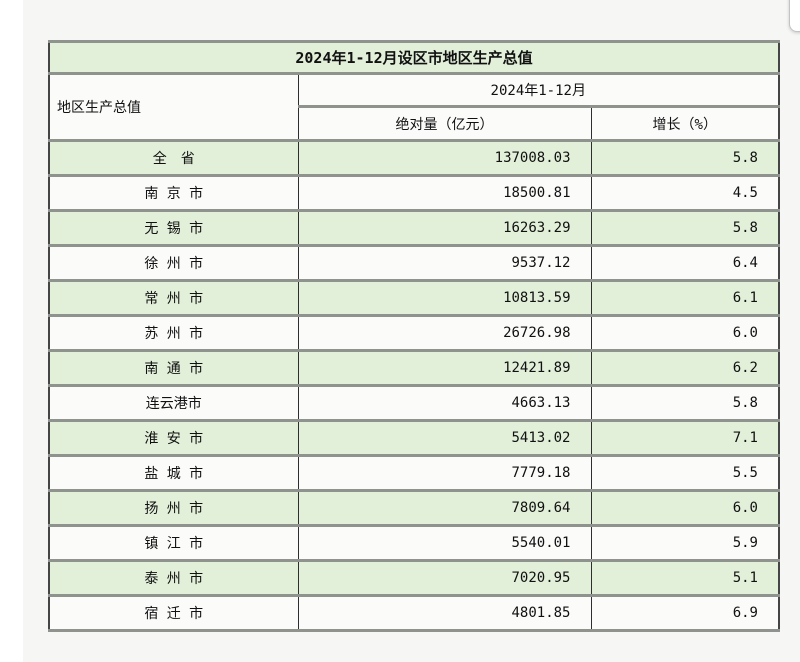 This screenshot has height=662, width=800. Describe the element at coordinates (685, 368) in the screenshot. I see `growth-value-cell: 6.2` at that location.